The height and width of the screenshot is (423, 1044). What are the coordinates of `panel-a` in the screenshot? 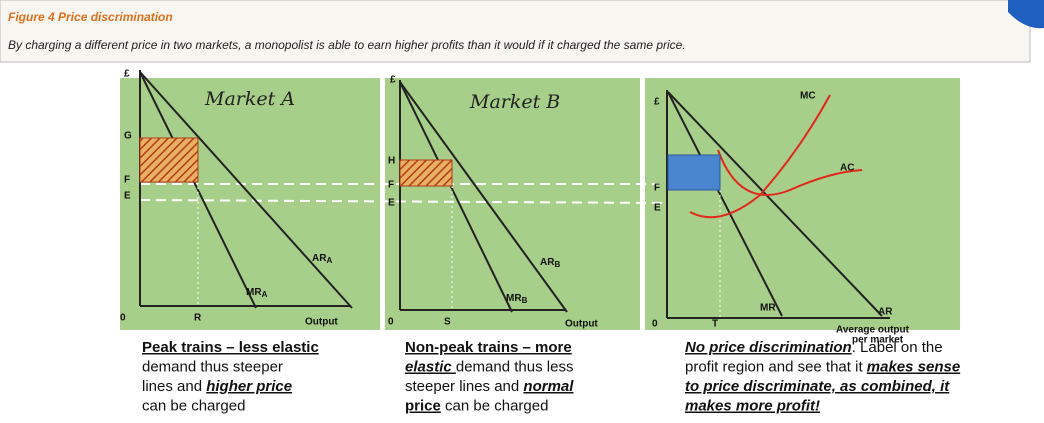 It's located at (246, 189).